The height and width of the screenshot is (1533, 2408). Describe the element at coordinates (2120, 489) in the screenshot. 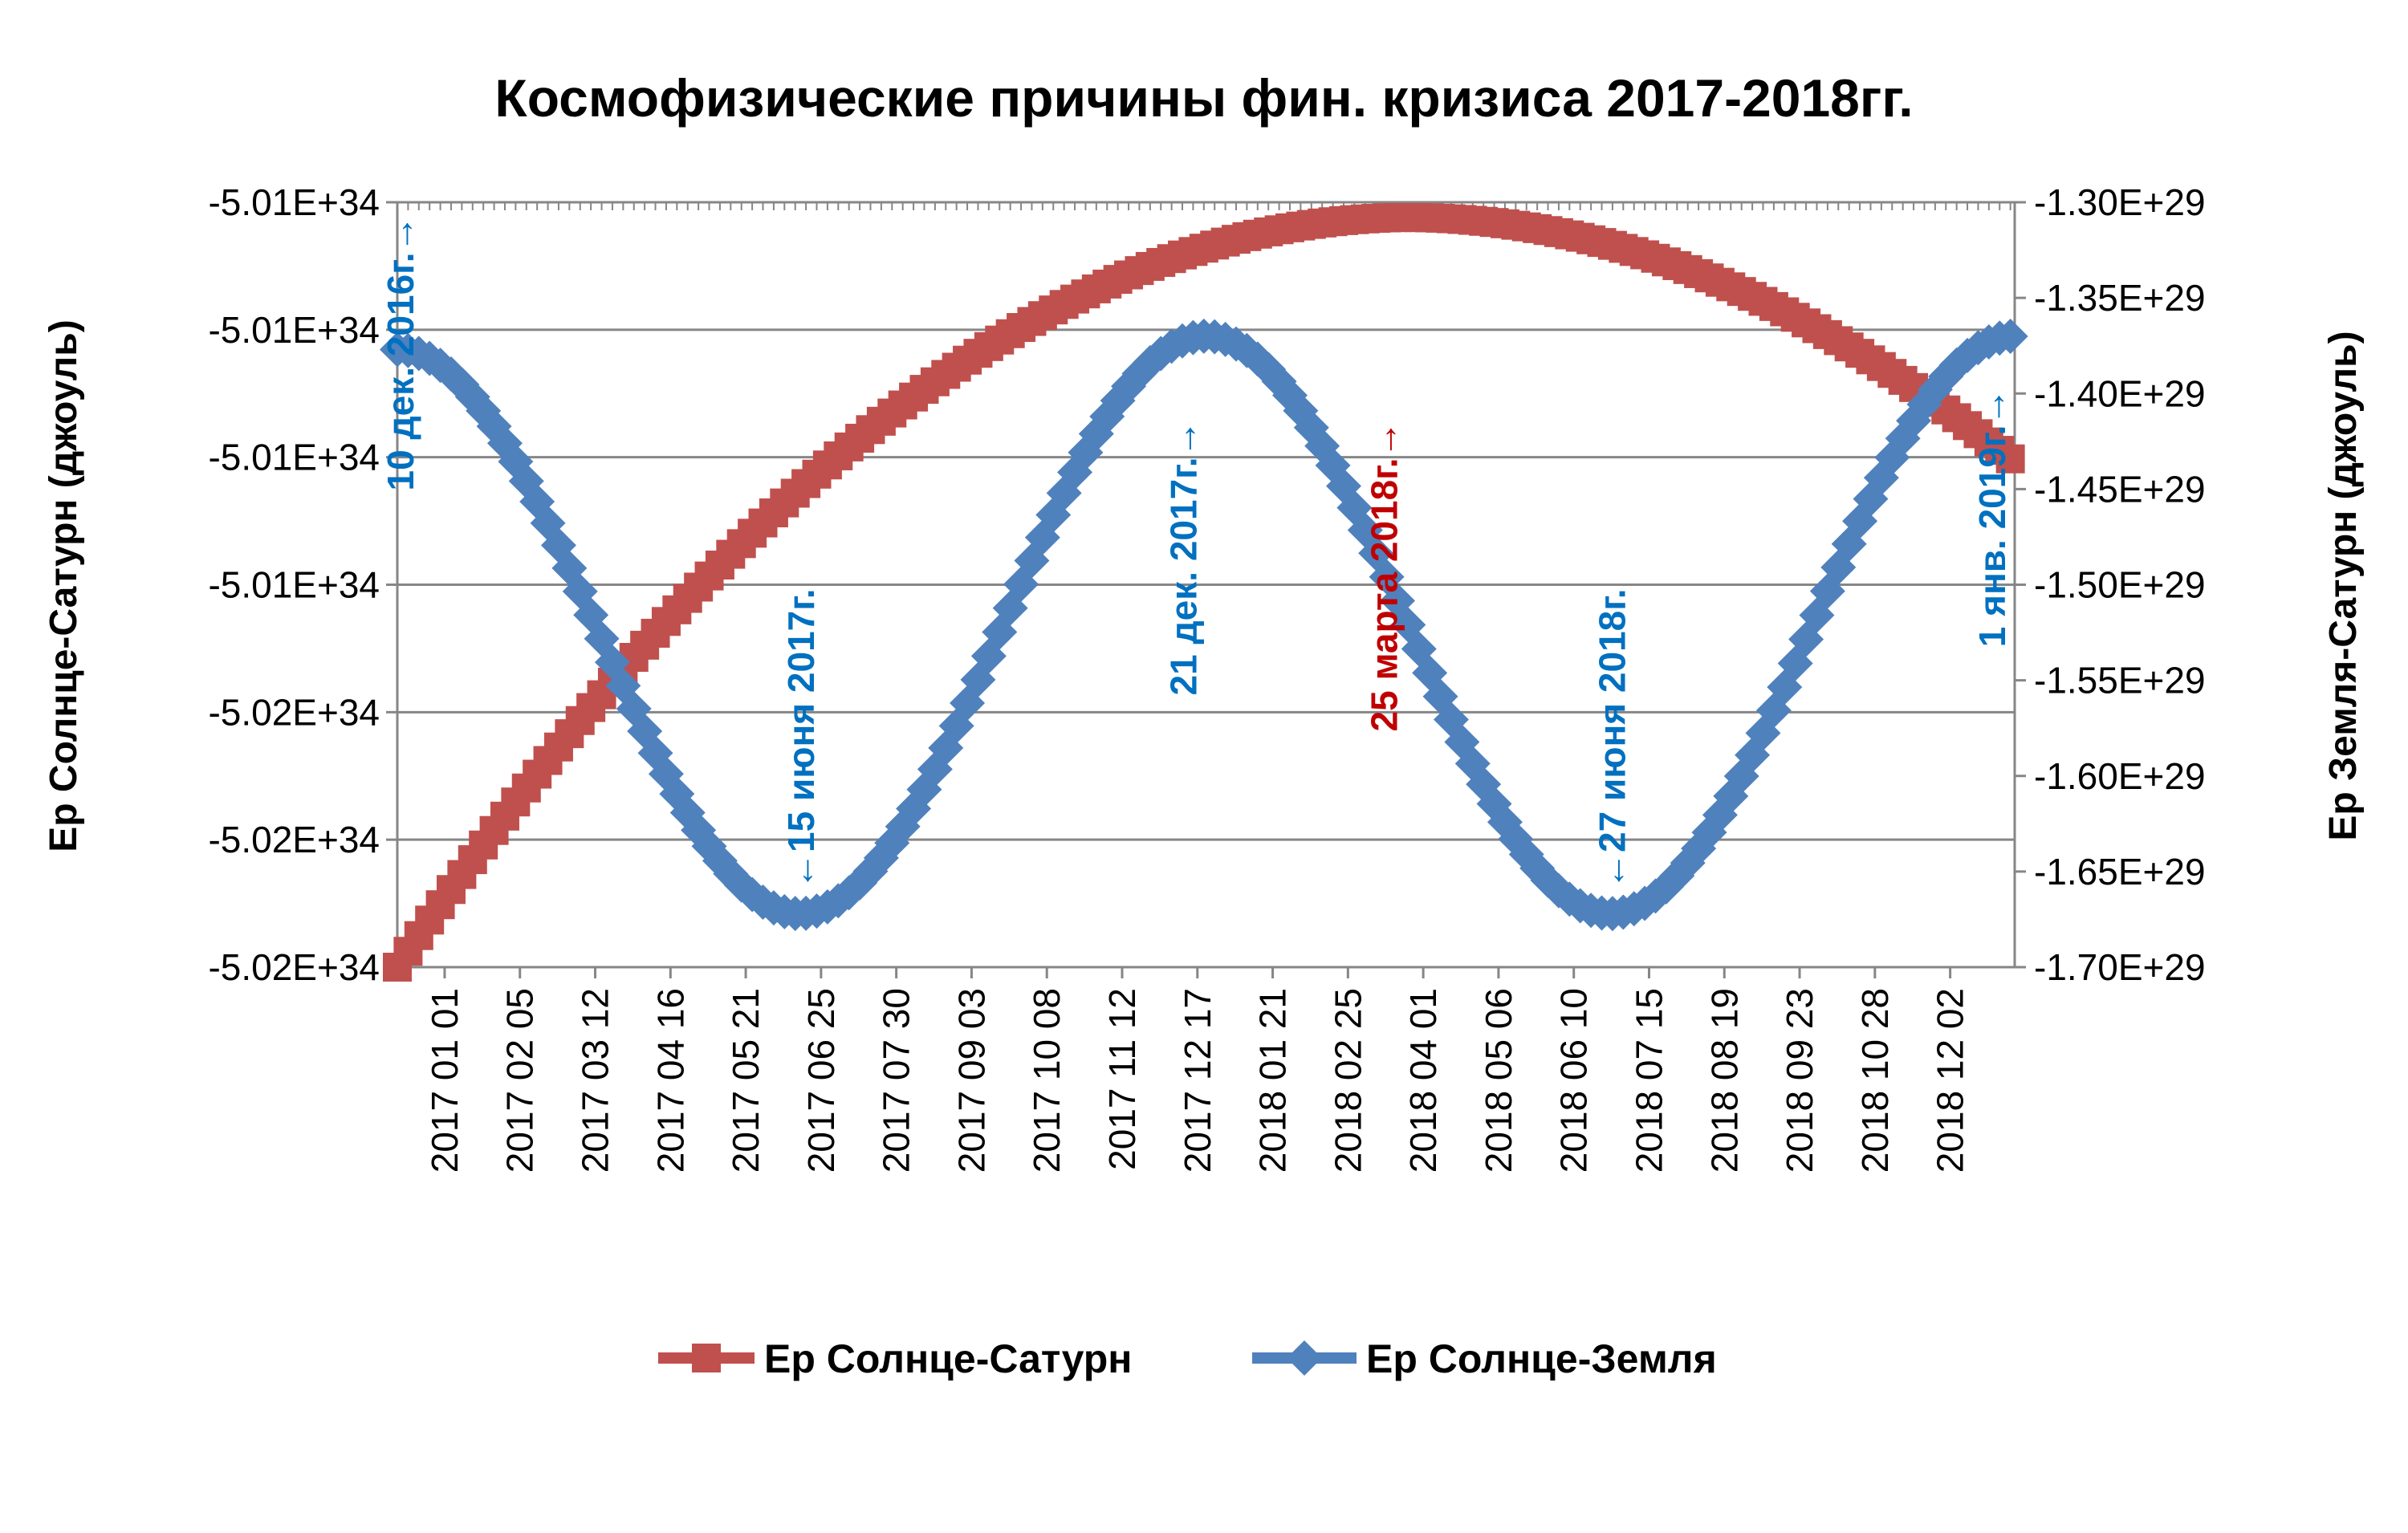

I see `right-tick-label: -1.45E+29` at that location.